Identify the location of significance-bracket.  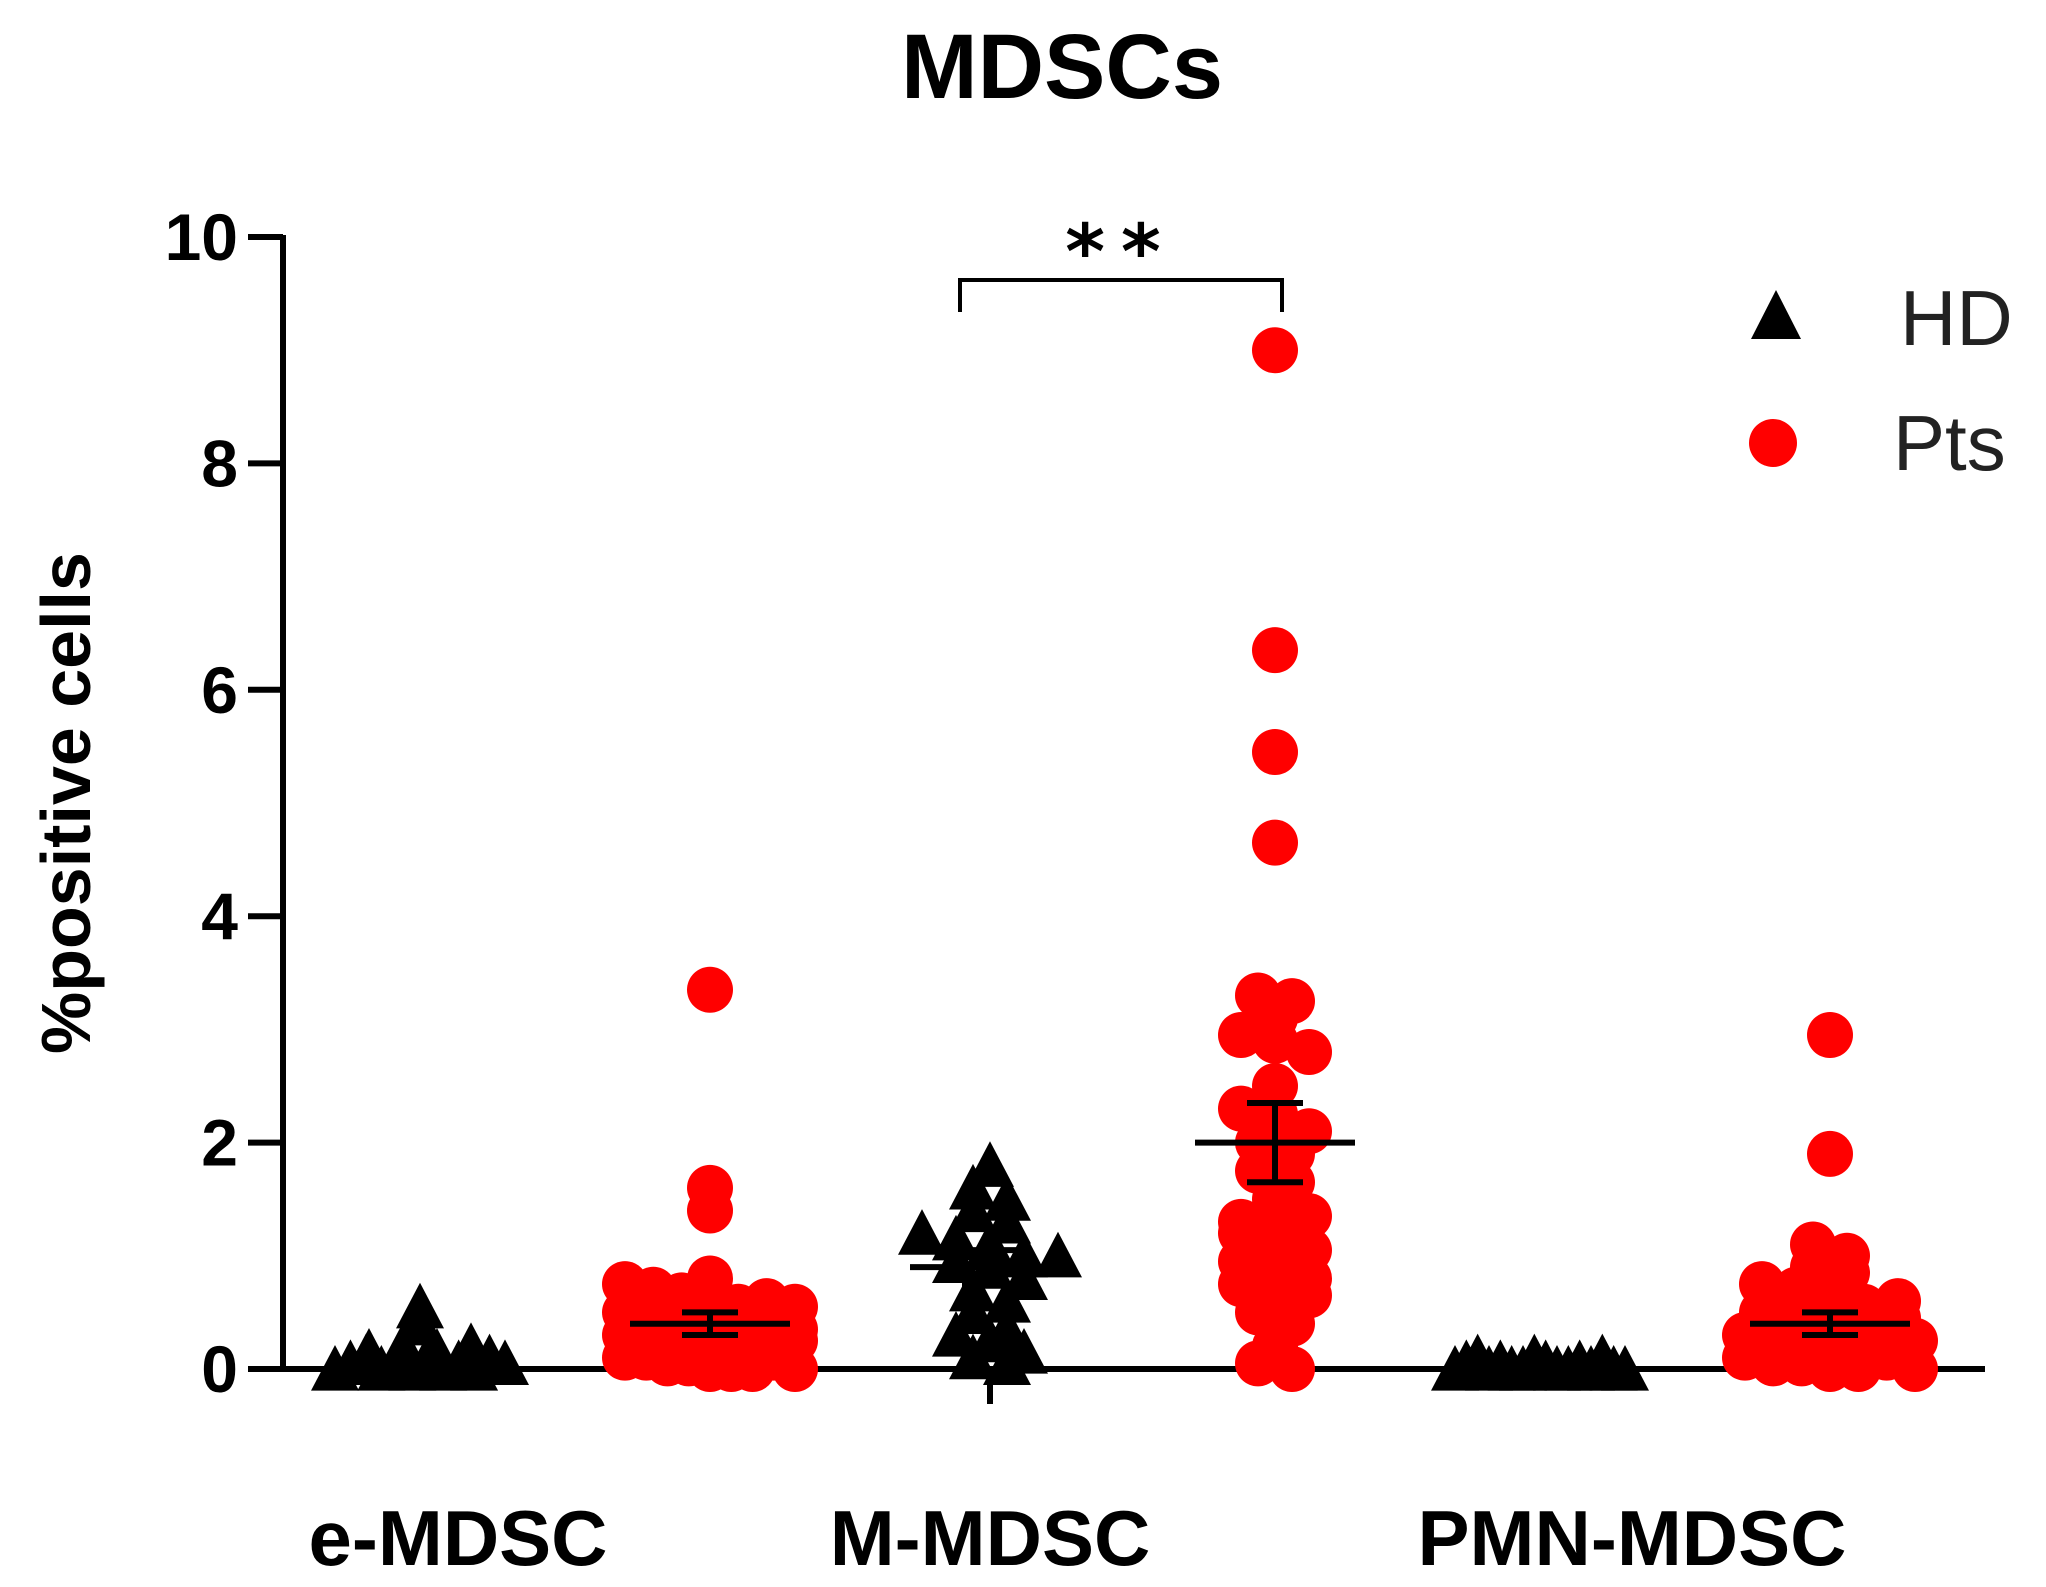
(1121, 295).